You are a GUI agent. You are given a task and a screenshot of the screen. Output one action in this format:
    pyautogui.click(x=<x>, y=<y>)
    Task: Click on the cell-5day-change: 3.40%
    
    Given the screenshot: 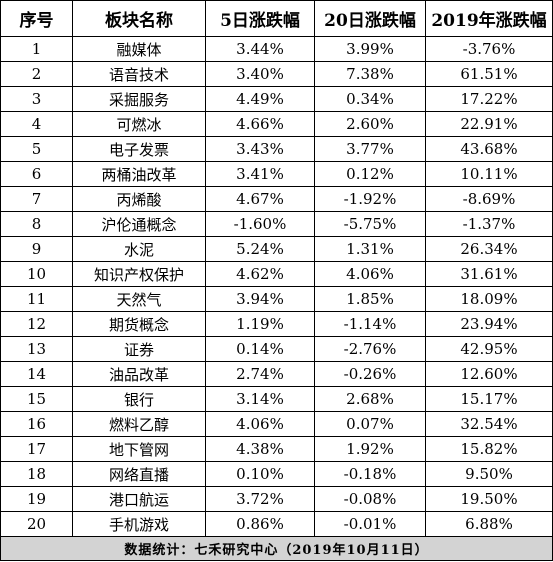 What is the action you would take?
    pyautogui.click(x=260, y=74)
    